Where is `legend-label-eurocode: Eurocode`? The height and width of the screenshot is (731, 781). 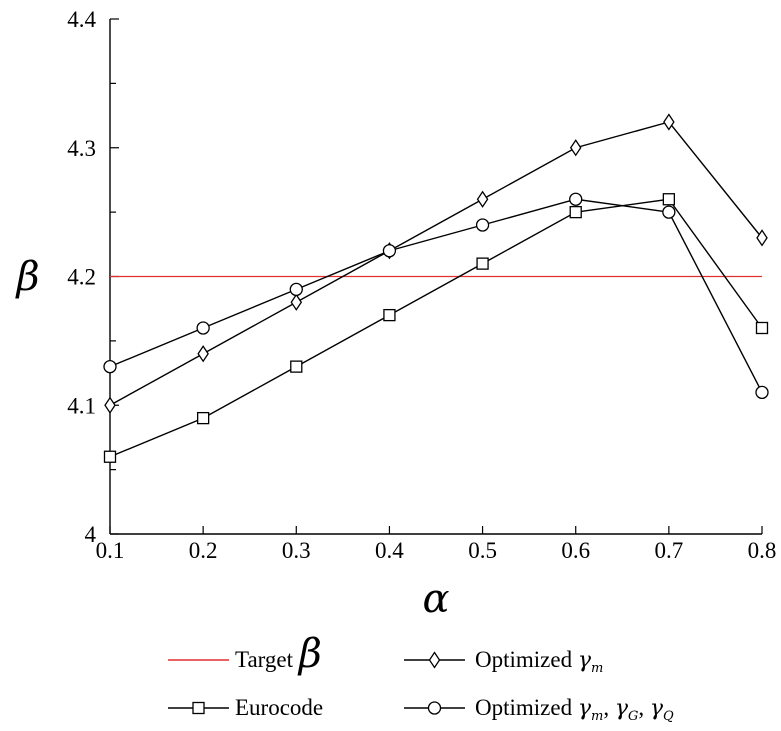 legend-label-eurocode: Eurocode is located at coordinates (279, 707).